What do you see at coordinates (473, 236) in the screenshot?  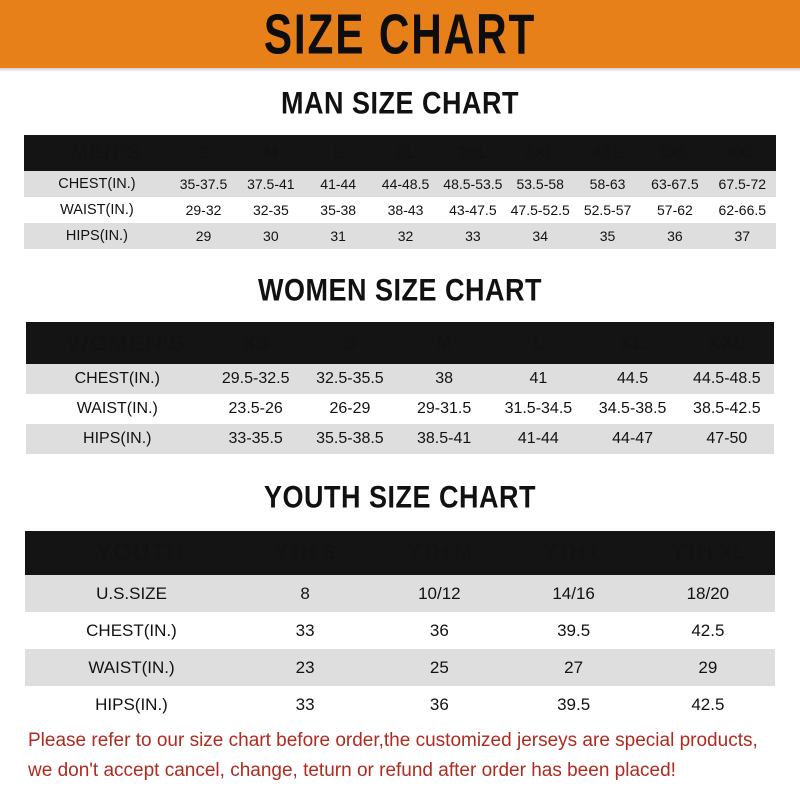 I see `men-measure-cell: 33` at bounding box center [473, 236].